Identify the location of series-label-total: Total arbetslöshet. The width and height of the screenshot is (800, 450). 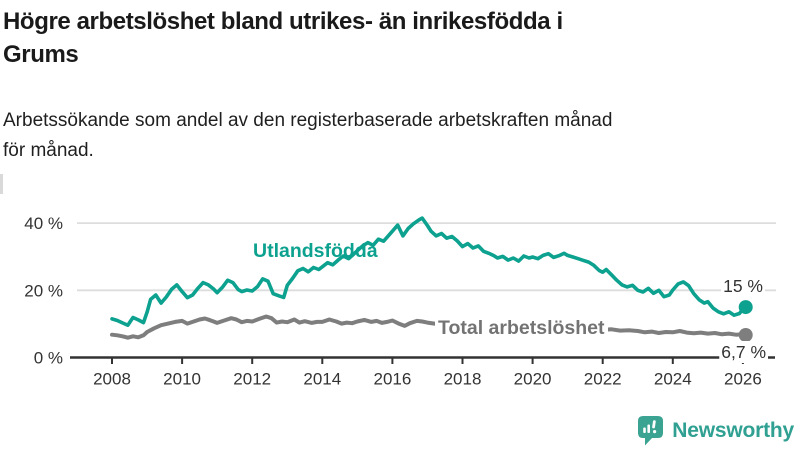
(521, 328).